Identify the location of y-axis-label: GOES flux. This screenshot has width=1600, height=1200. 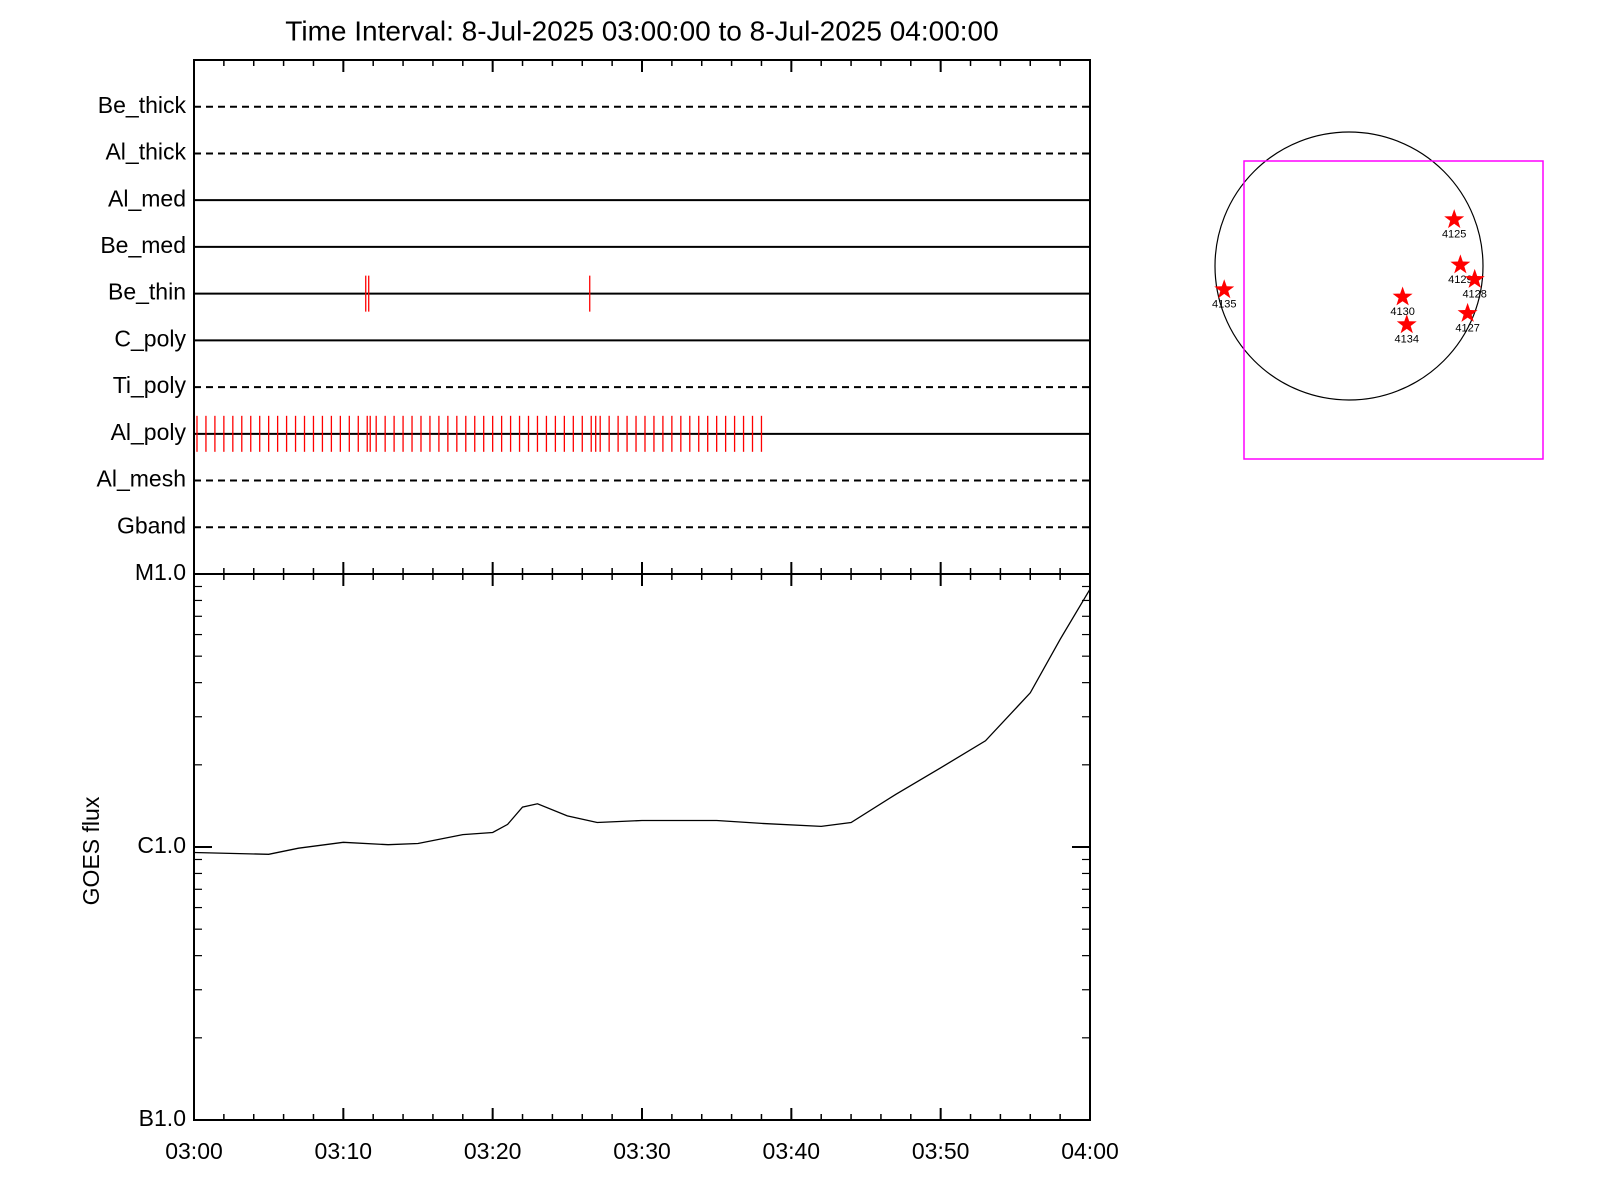
(91, 850).